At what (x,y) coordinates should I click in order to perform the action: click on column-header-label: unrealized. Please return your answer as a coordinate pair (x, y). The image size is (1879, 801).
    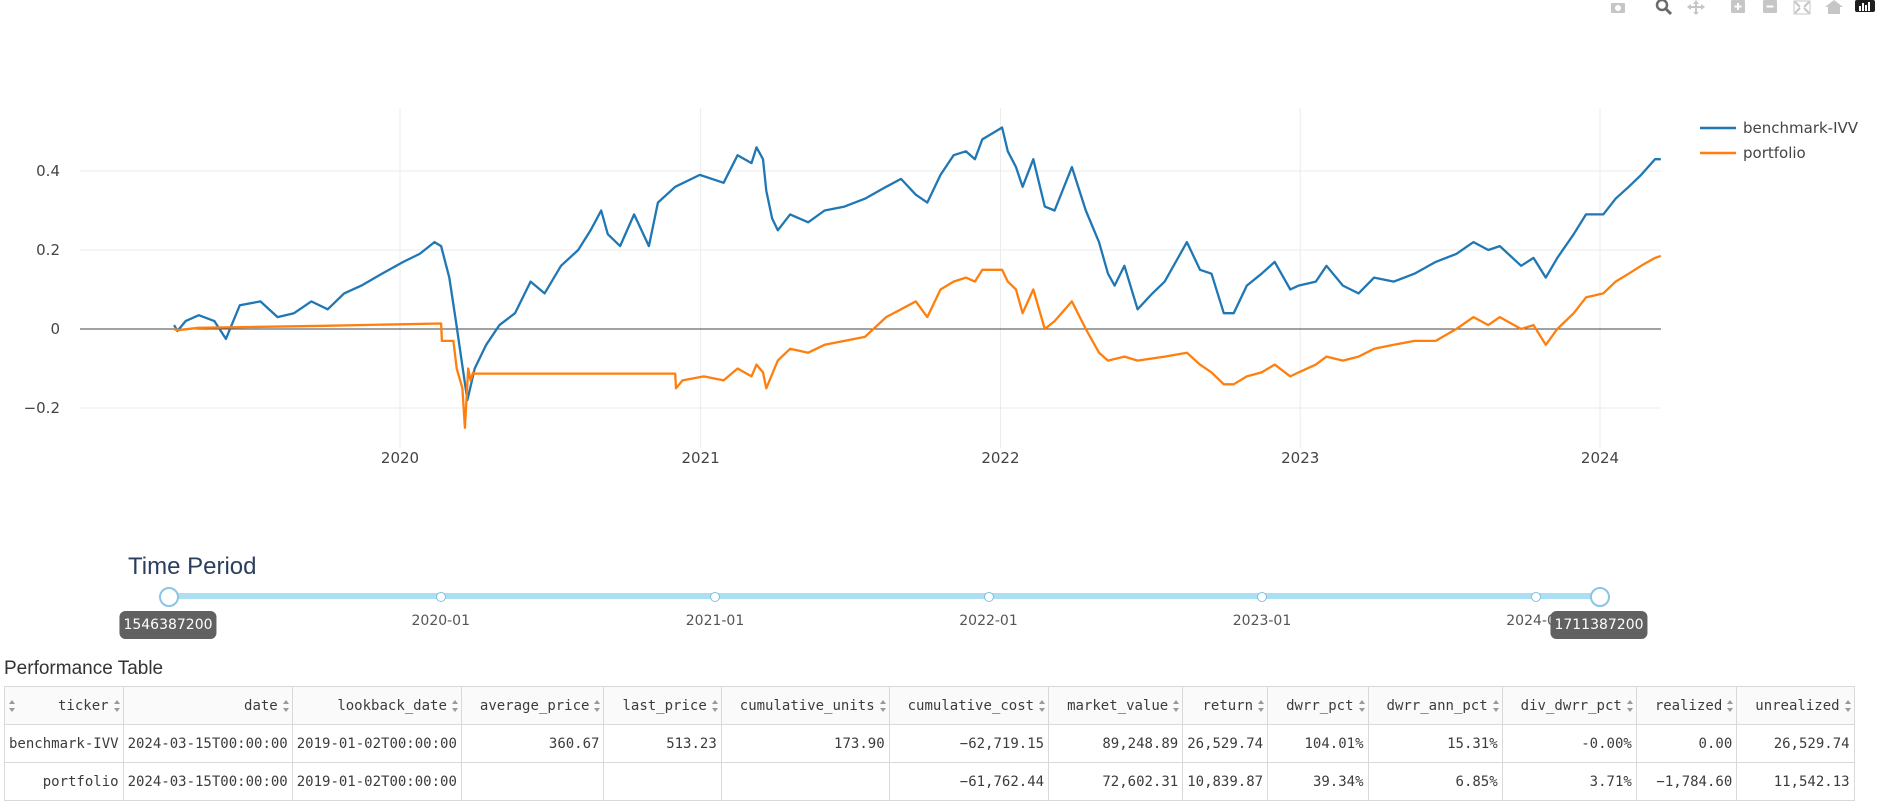
    Looking at the image, I should click on (1797, 705).